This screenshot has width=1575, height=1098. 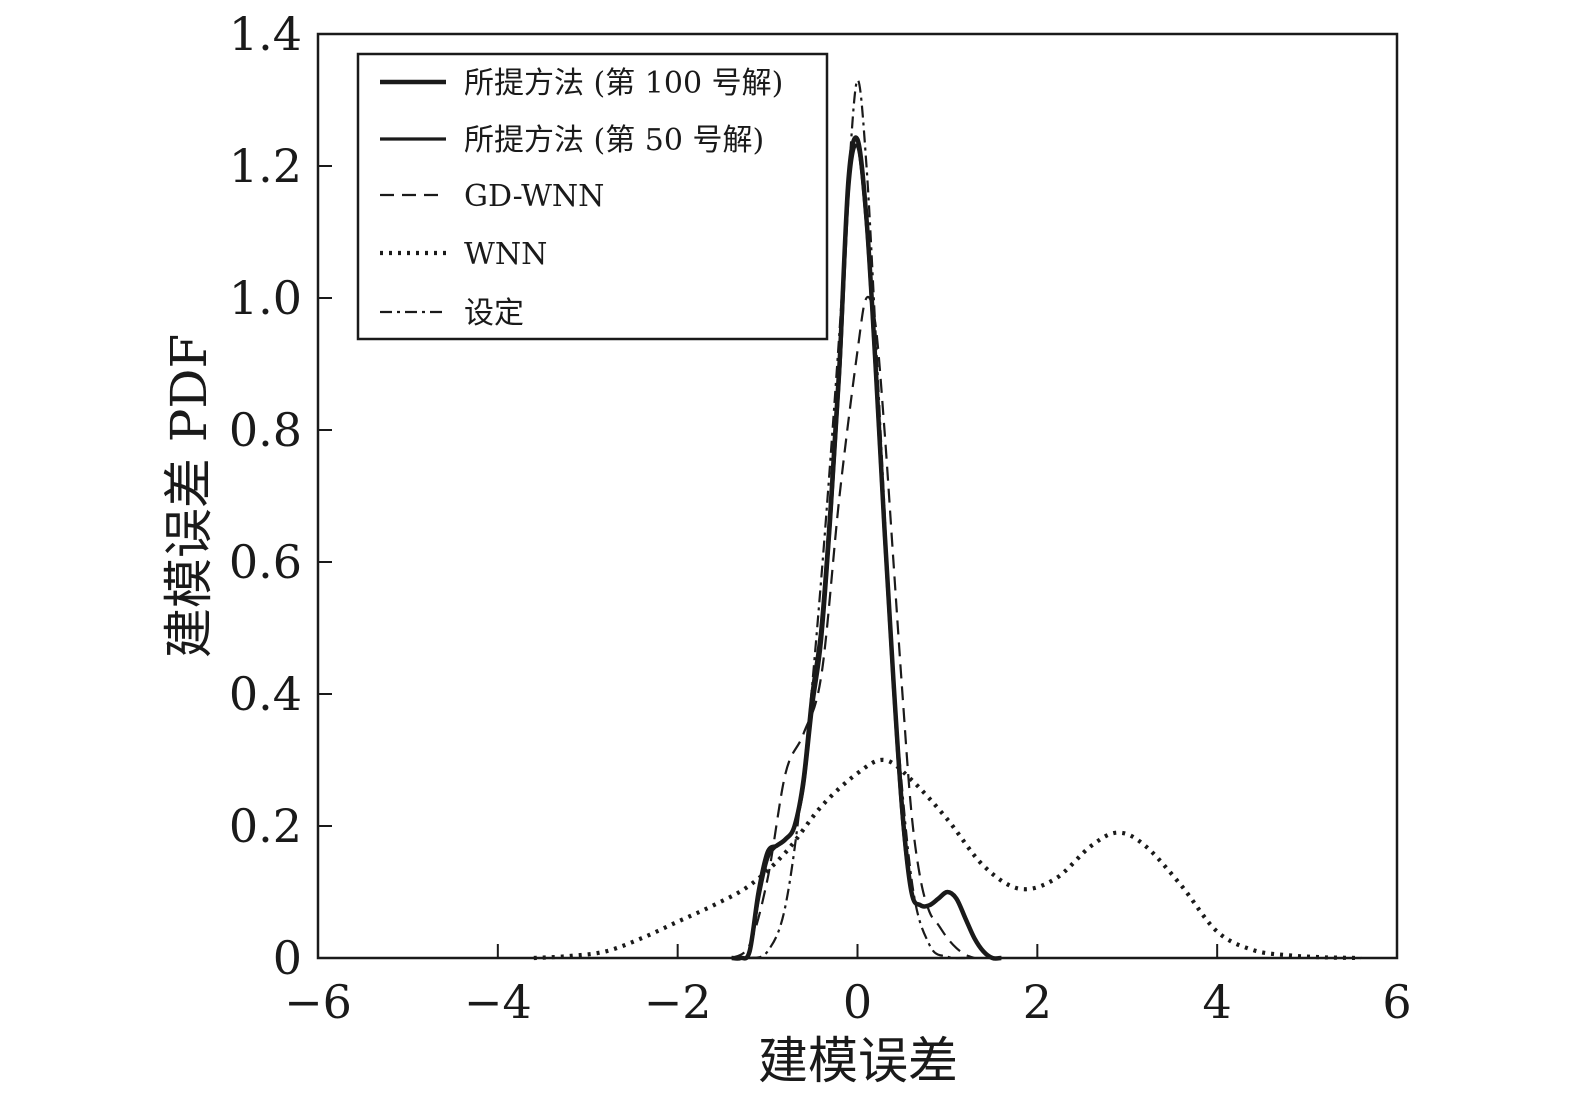 I want to click on x-tick-label: 2, so click(x=1037, y=1002).